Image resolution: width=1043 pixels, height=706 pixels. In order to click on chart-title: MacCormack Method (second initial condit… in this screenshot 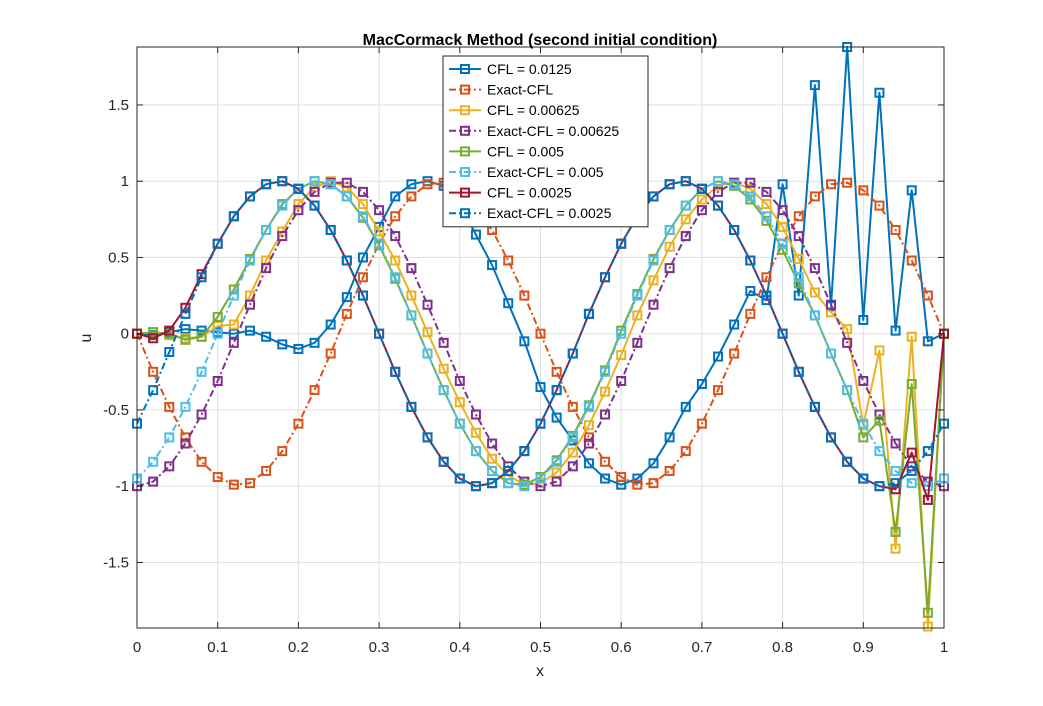, I will do `click(540, 40)`.